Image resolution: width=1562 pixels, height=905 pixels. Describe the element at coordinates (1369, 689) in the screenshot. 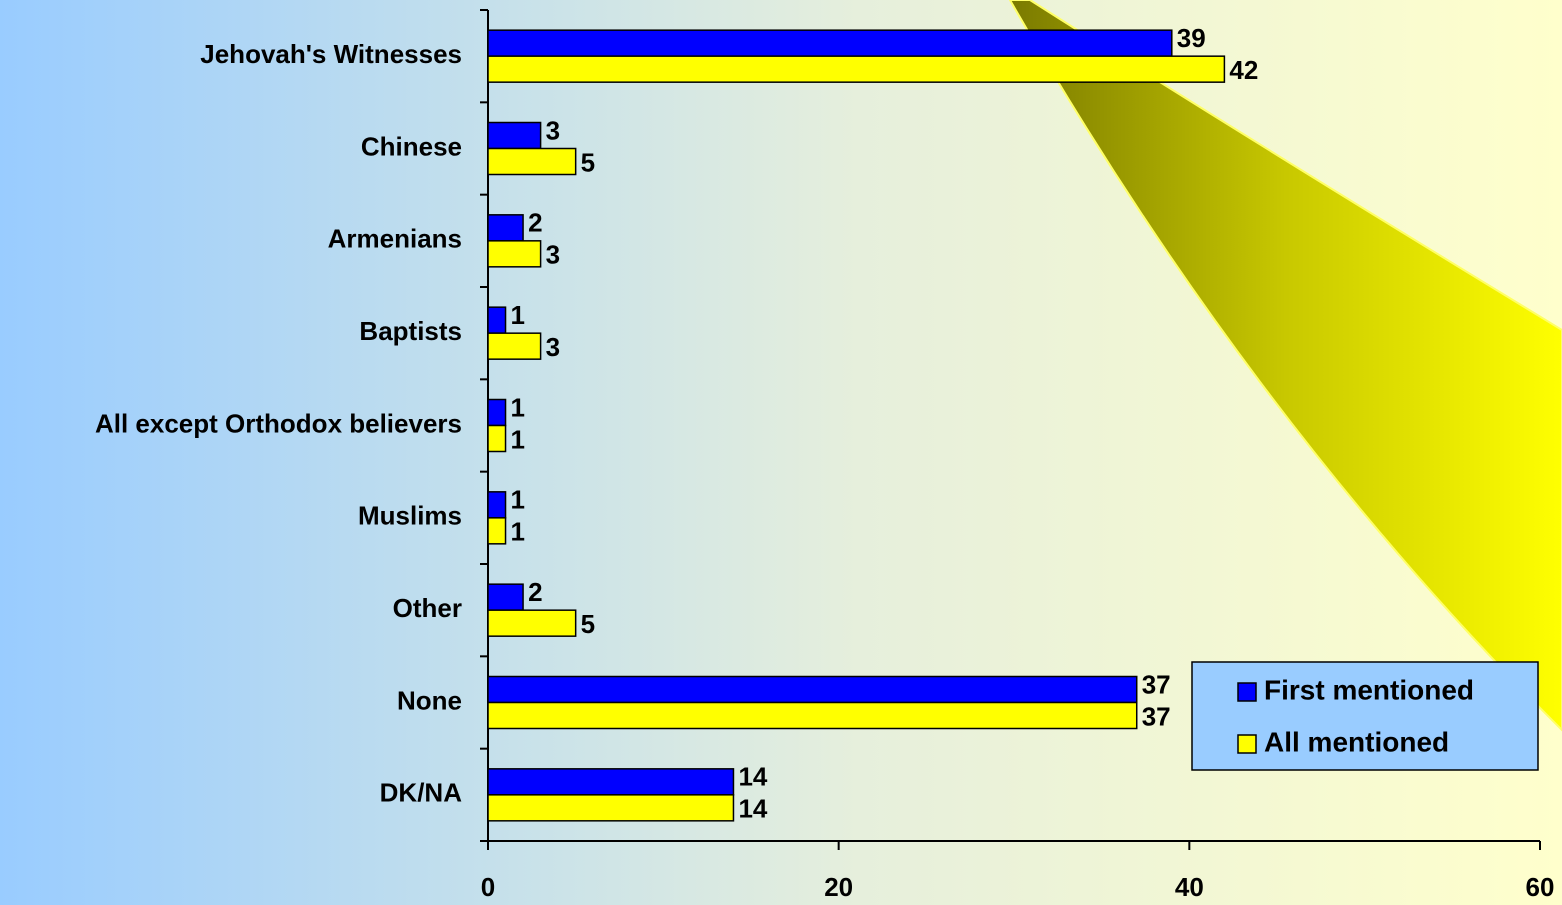

I see `legend-label: First mentioned` at that location.